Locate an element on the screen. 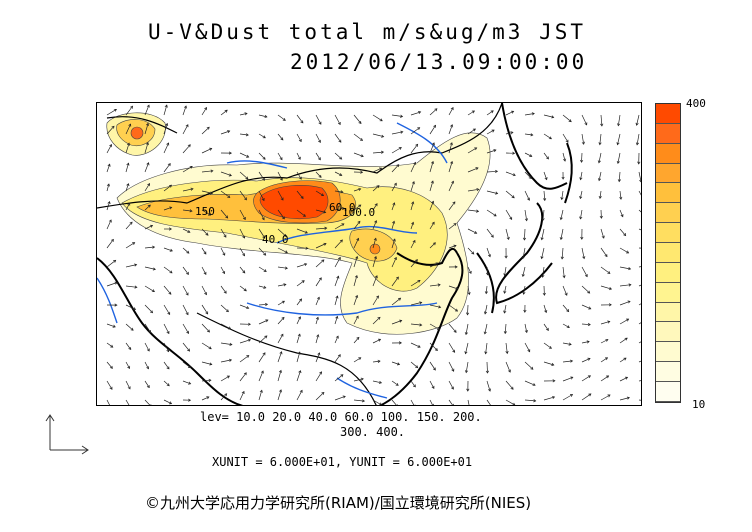 This screenshot has width=752, height=532. contour-label-150: 150 is located at coordinates (205, 211).